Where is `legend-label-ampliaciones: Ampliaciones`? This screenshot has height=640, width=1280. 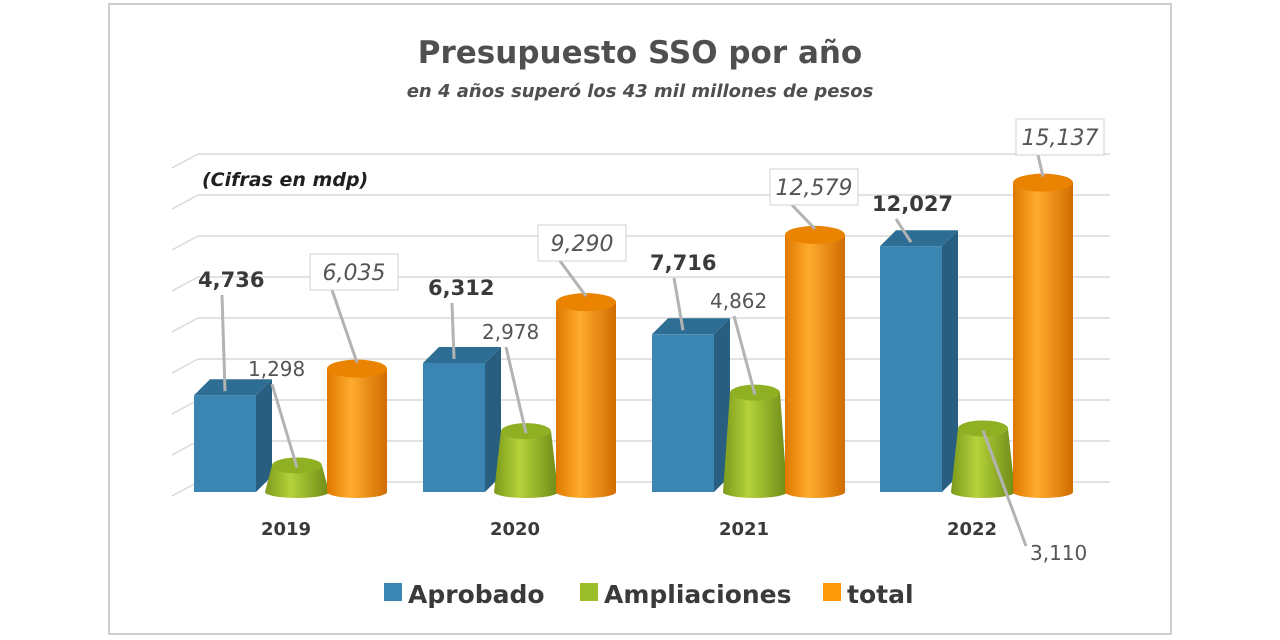
legend-label-ampliaciones: Ampliaciones is located at coordinates (698, 594).